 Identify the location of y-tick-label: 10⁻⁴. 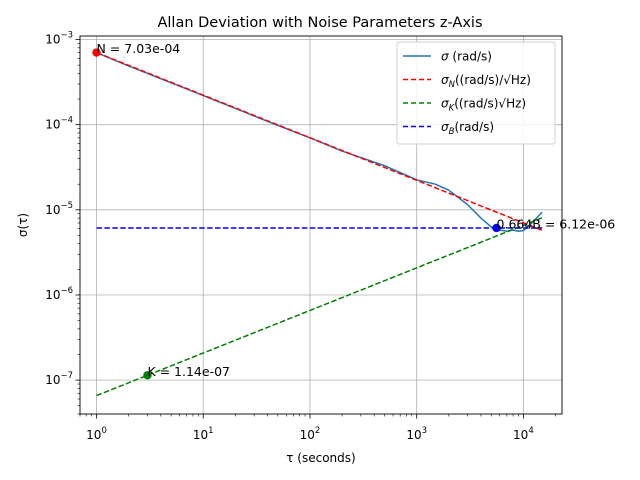
(59, 124).